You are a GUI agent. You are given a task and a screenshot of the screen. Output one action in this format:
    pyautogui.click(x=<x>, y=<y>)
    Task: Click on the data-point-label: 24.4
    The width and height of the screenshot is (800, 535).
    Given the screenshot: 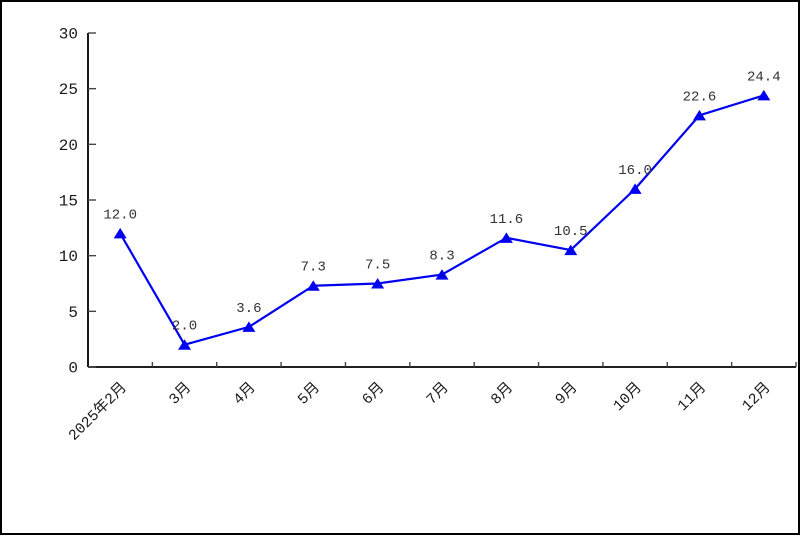 What is the action you would take?
    pyautogui.click(x=764, y=77)
    